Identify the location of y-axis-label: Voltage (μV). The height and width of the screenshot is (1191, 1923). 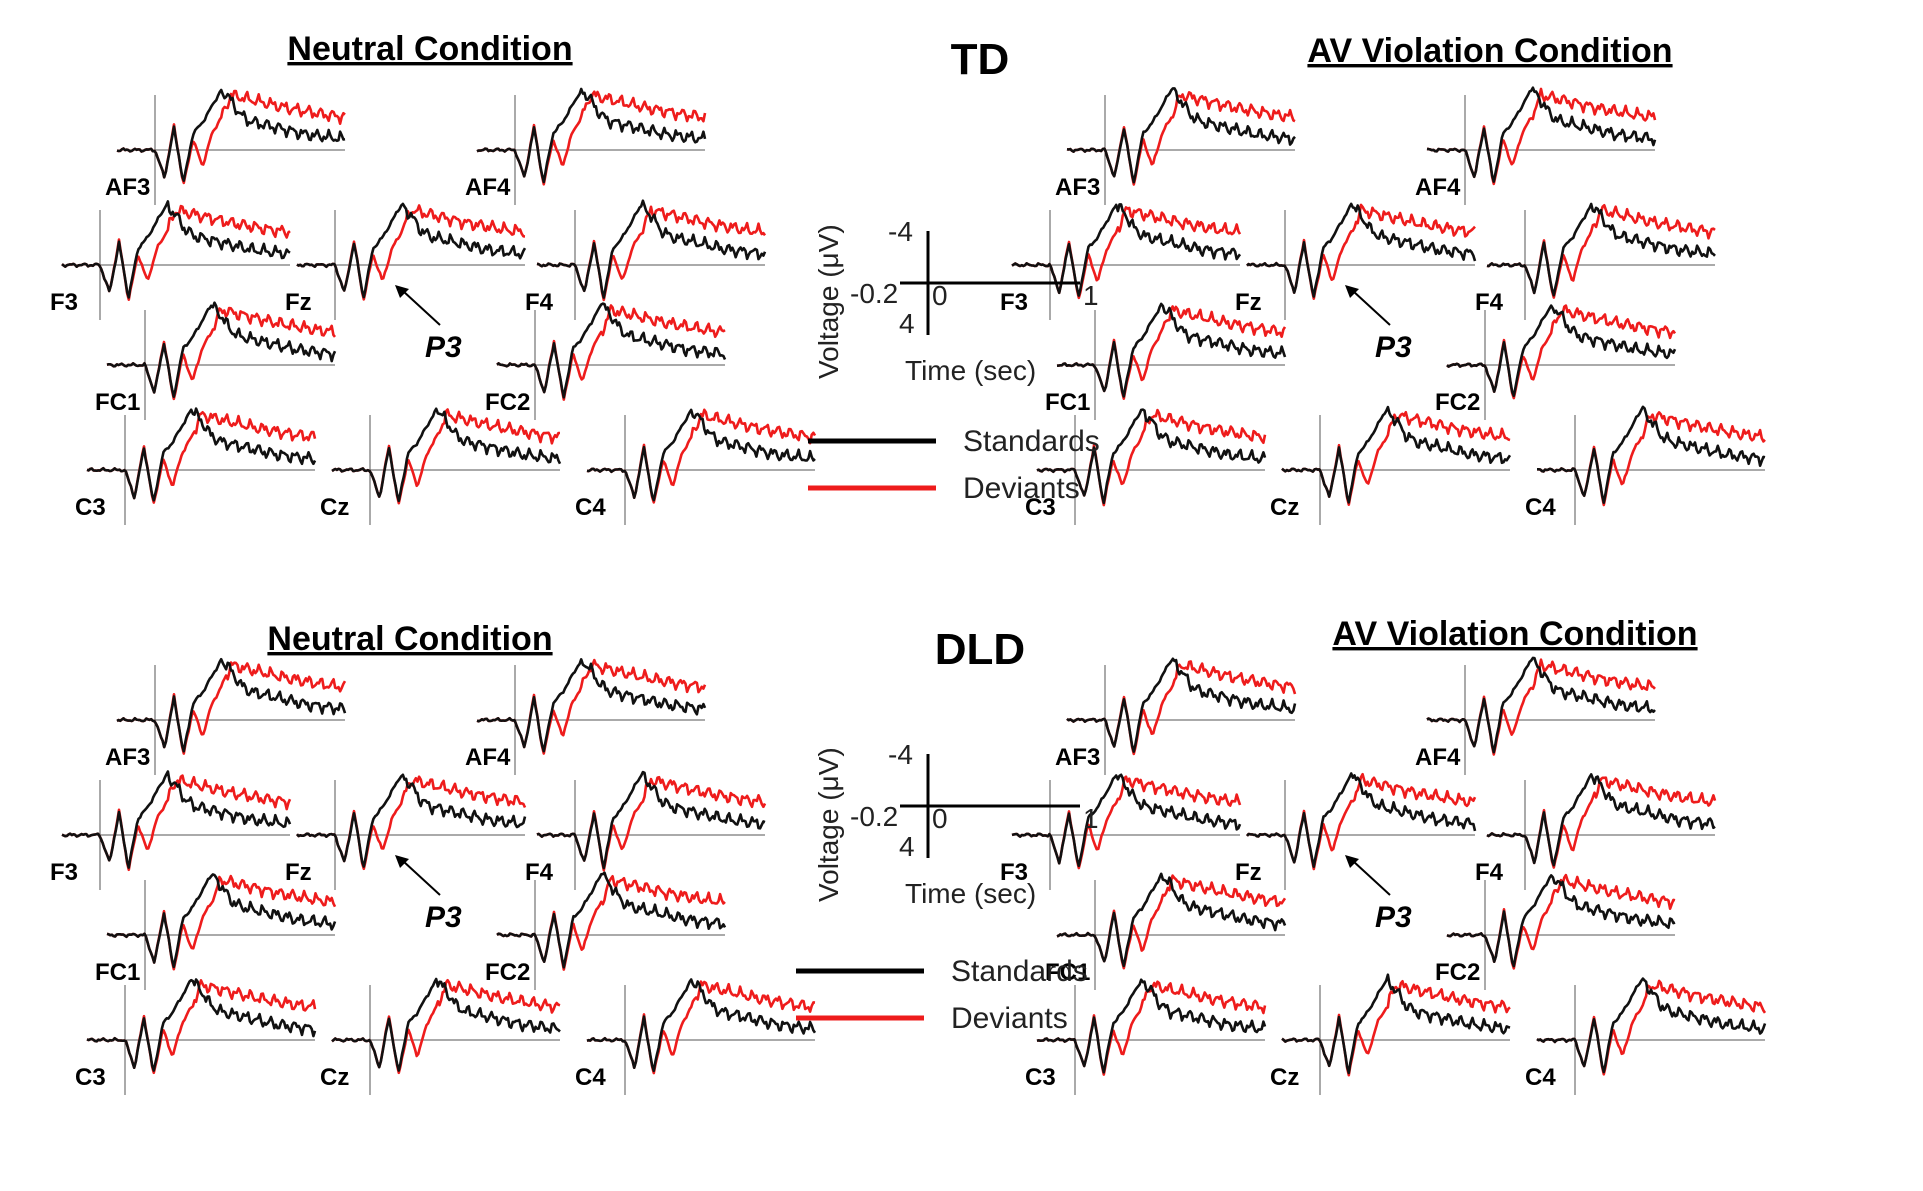
(828, 301).